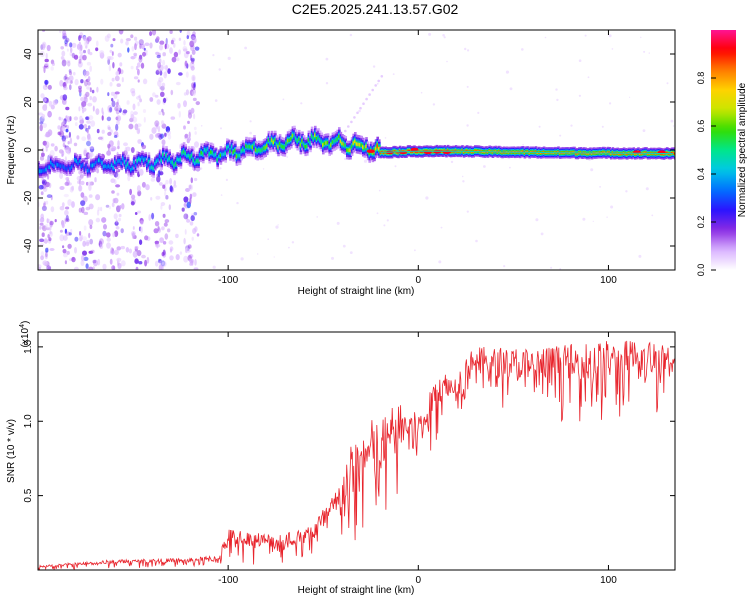 The image size is (750, 600). I want to click on y-tick-label: -20, so click(28, 197).